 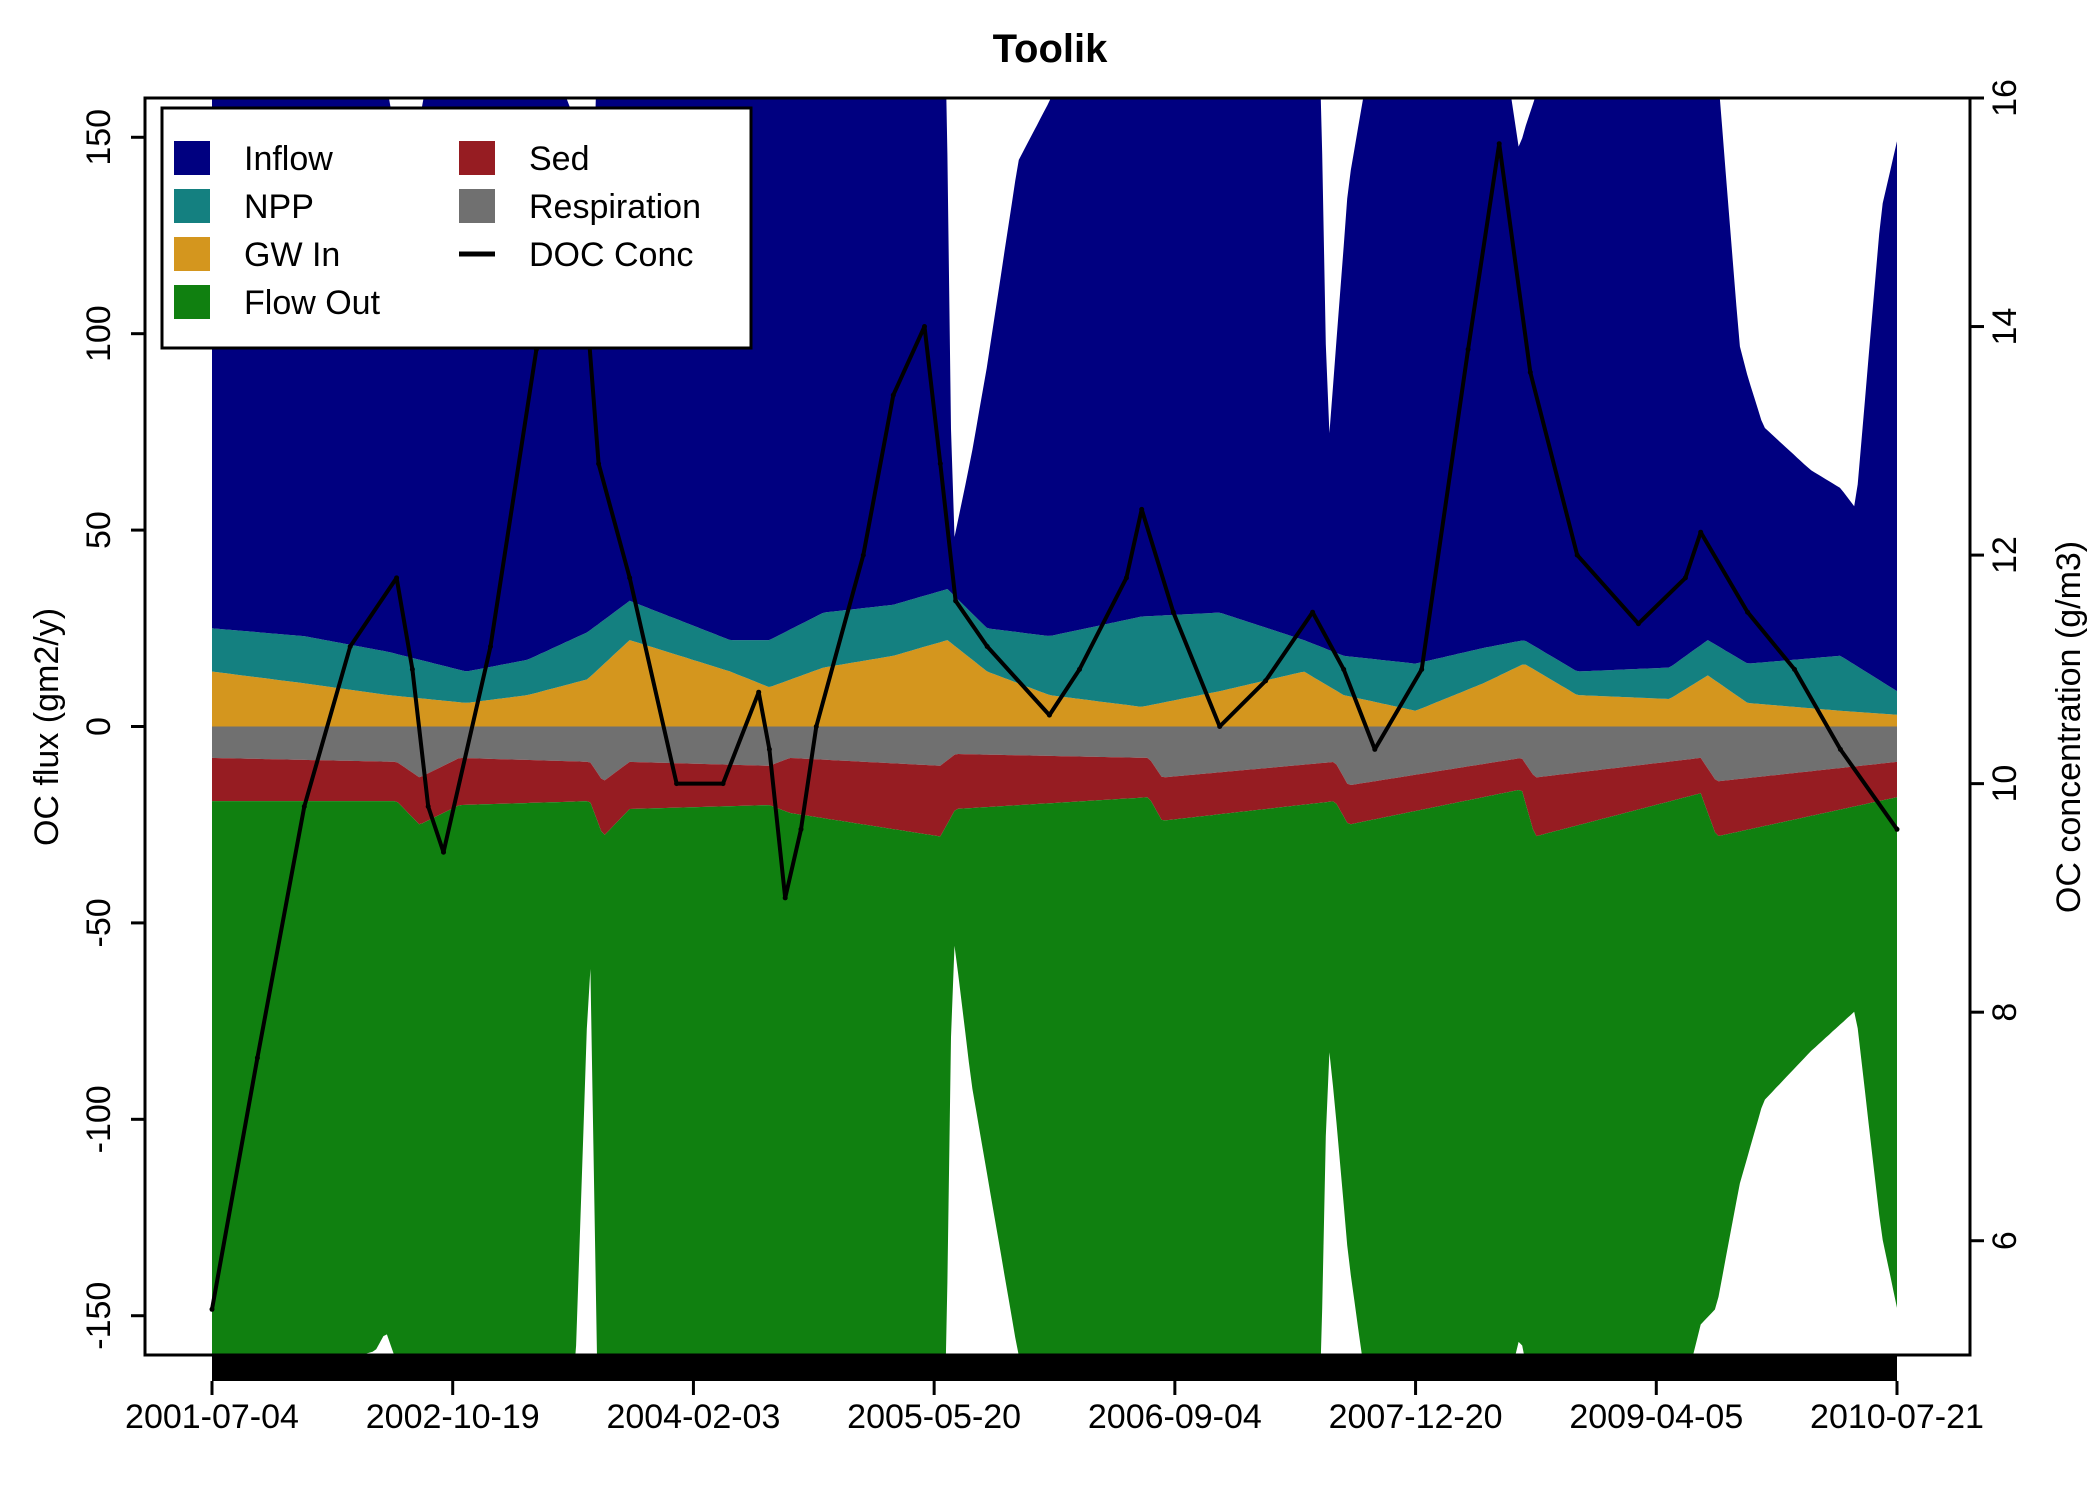 I want to click on legend-label-doc-conc: DOC Conc, so click(x=611, y=255).